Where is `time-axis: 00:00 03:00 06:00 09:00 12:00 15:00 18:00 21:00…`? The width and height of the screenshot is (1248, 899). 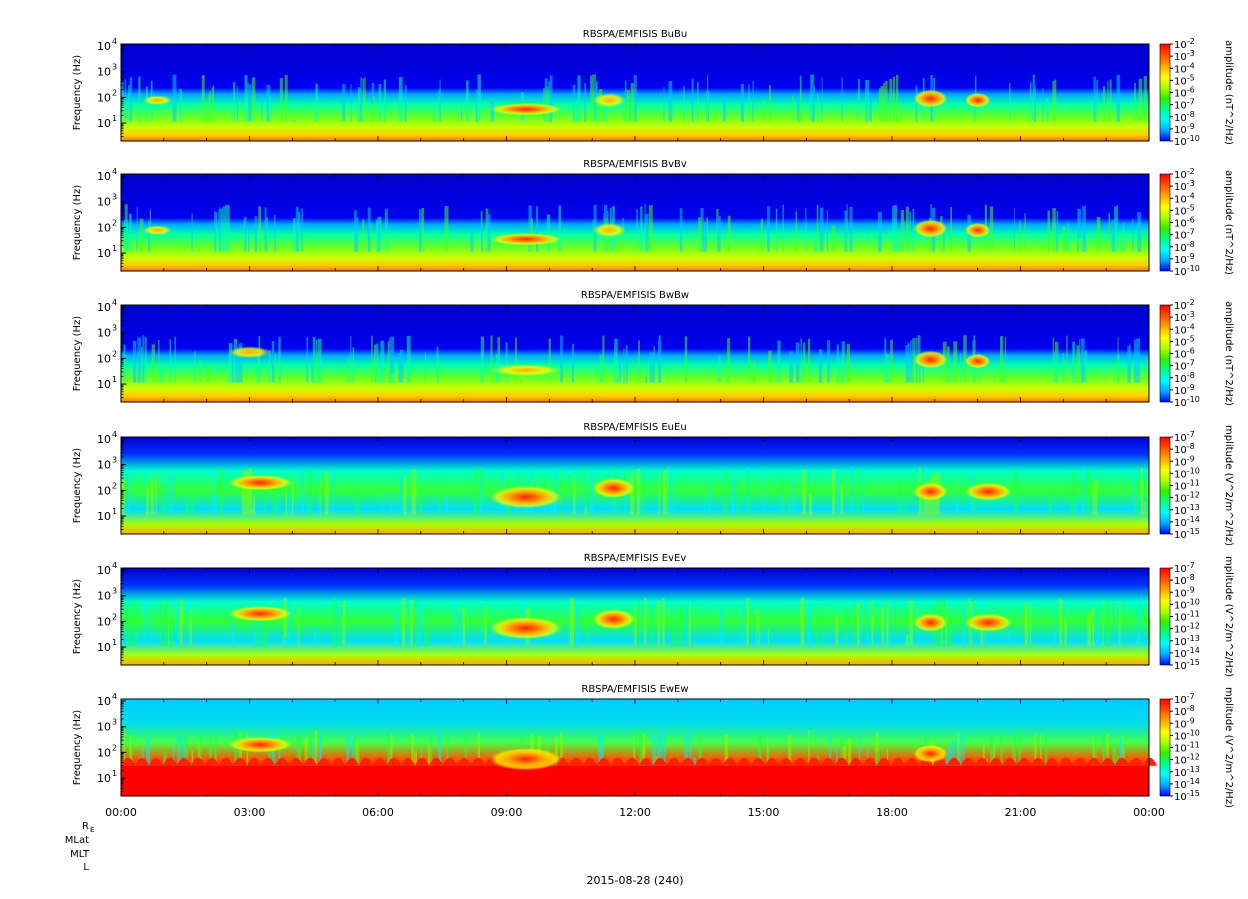
time-axis: 00:00 03:00 06:00 09:00 12:00 15:00 18:00 21:00… is located at coordinates (635, 812).